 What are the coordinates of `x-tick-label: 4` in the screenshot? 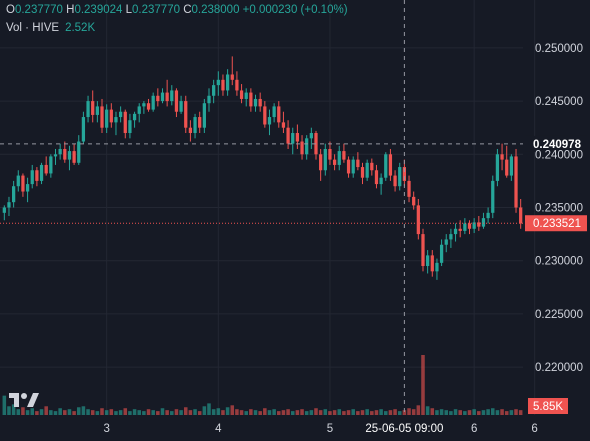 It's located at (218, 429).